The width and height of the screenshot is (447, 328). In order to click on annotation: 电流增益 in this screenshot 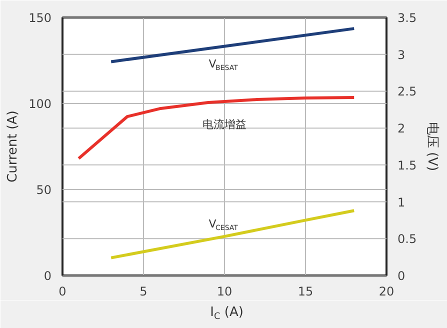, I will do `click(224, 125)`.